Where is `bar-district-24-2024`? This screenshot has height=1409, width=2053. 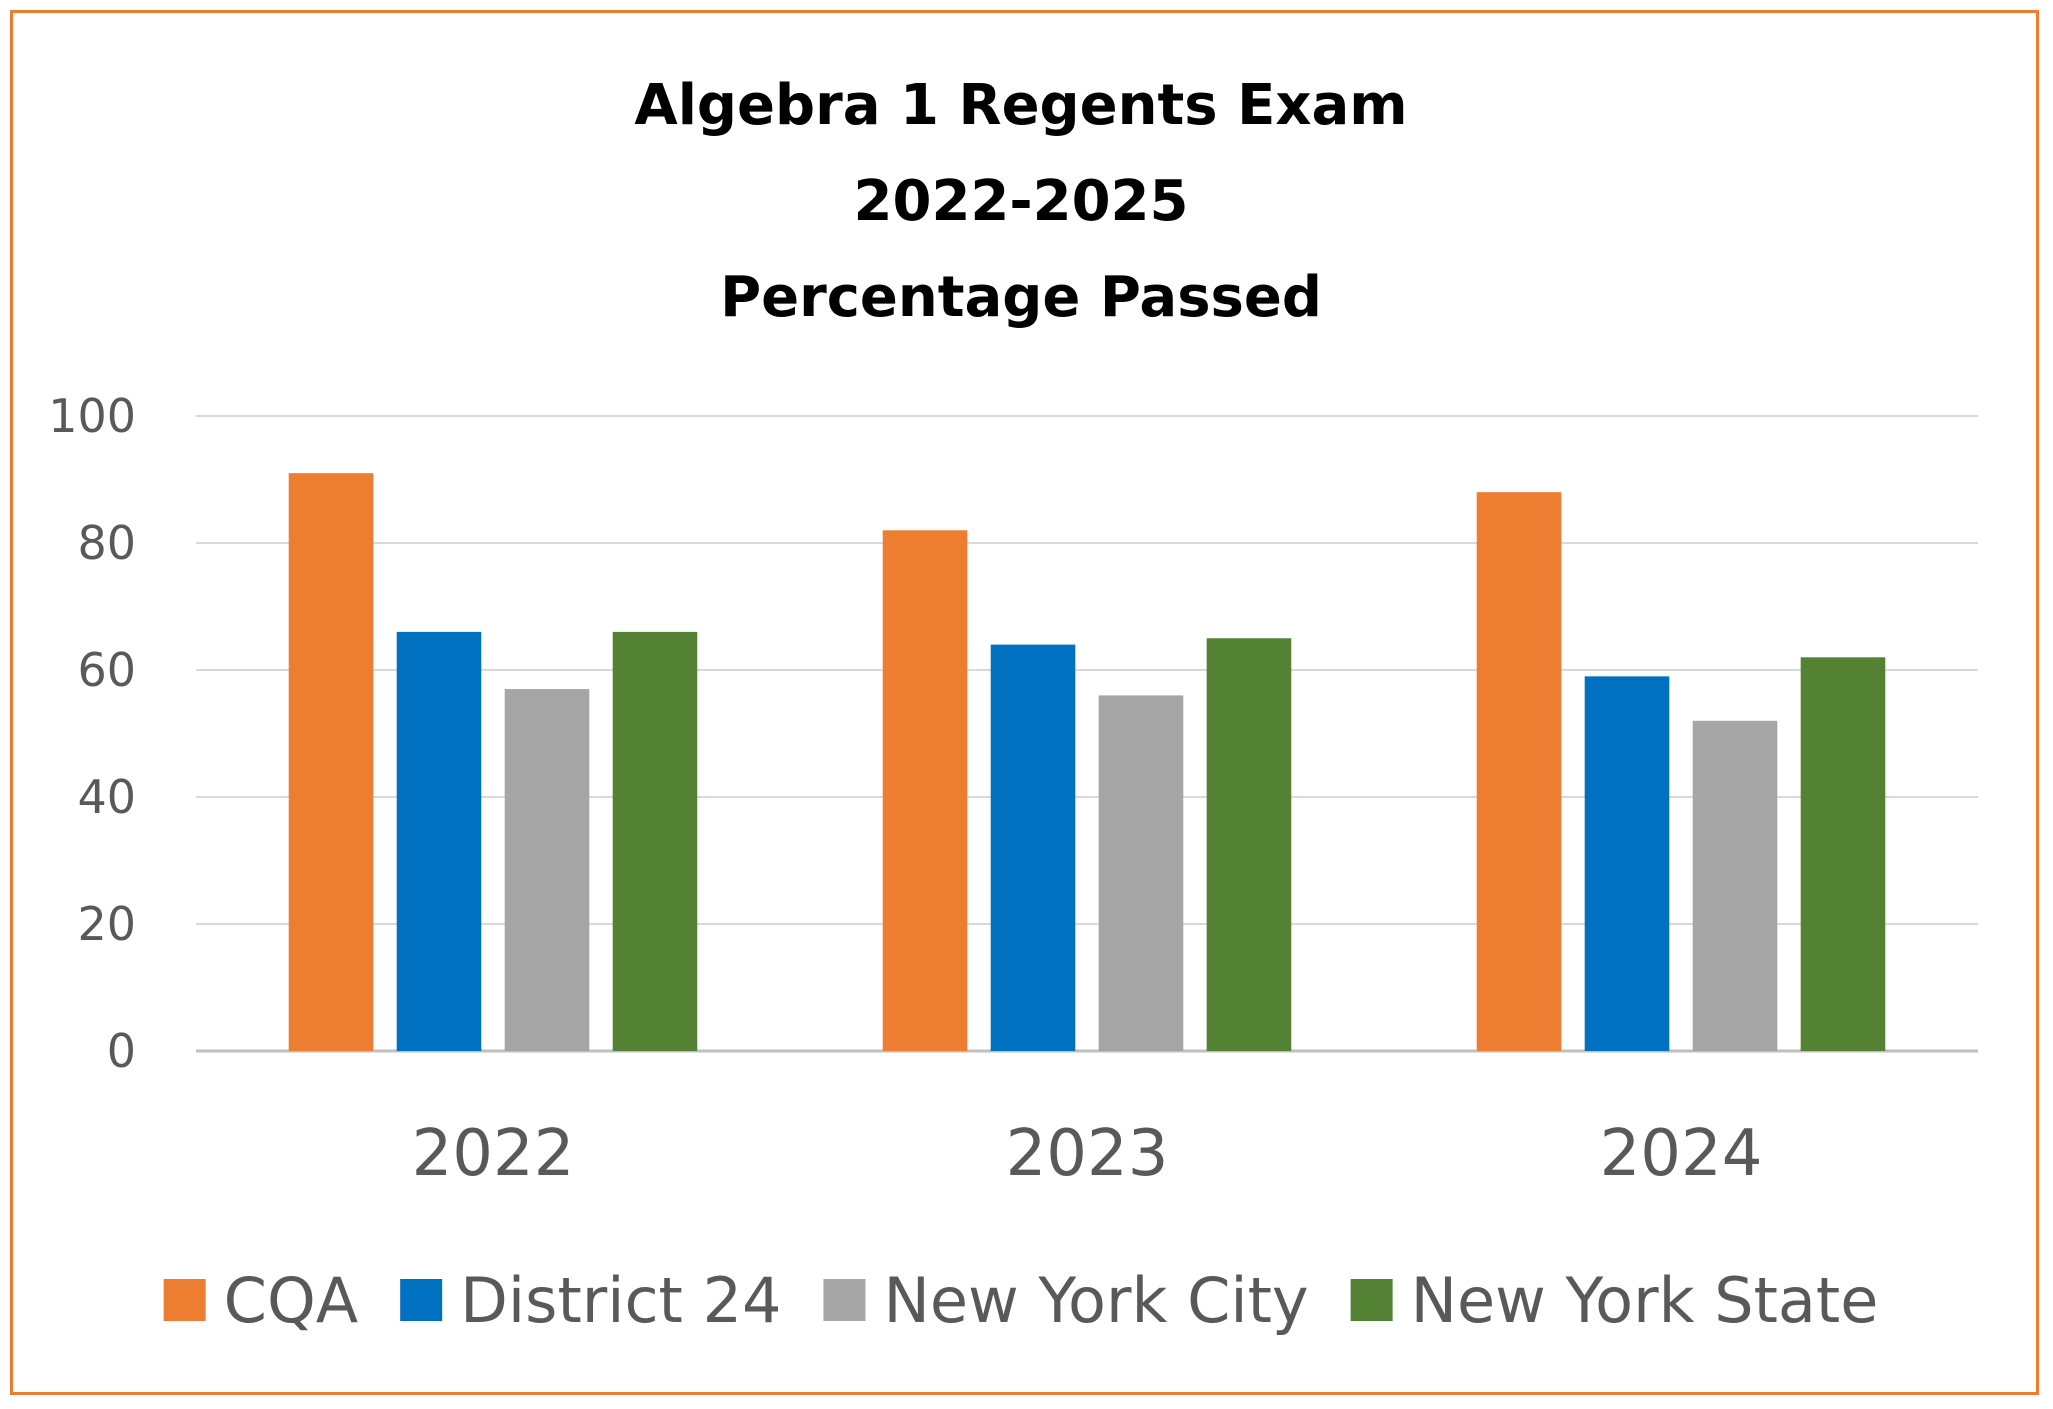 bar-district-24-2024 is located at coordinates (1627, 863).